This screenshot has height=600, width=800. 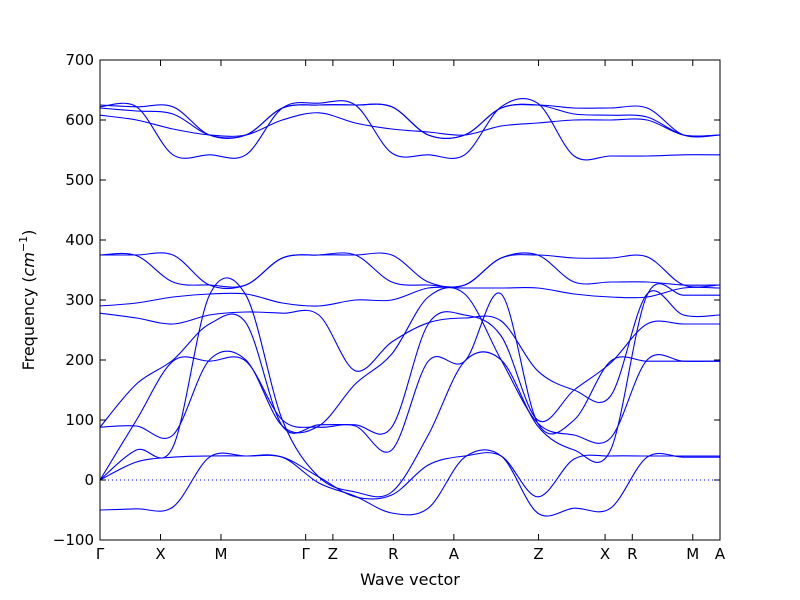 I want to click on y-axis-label-prefix: Frequency (, so click(x=28, y=323).